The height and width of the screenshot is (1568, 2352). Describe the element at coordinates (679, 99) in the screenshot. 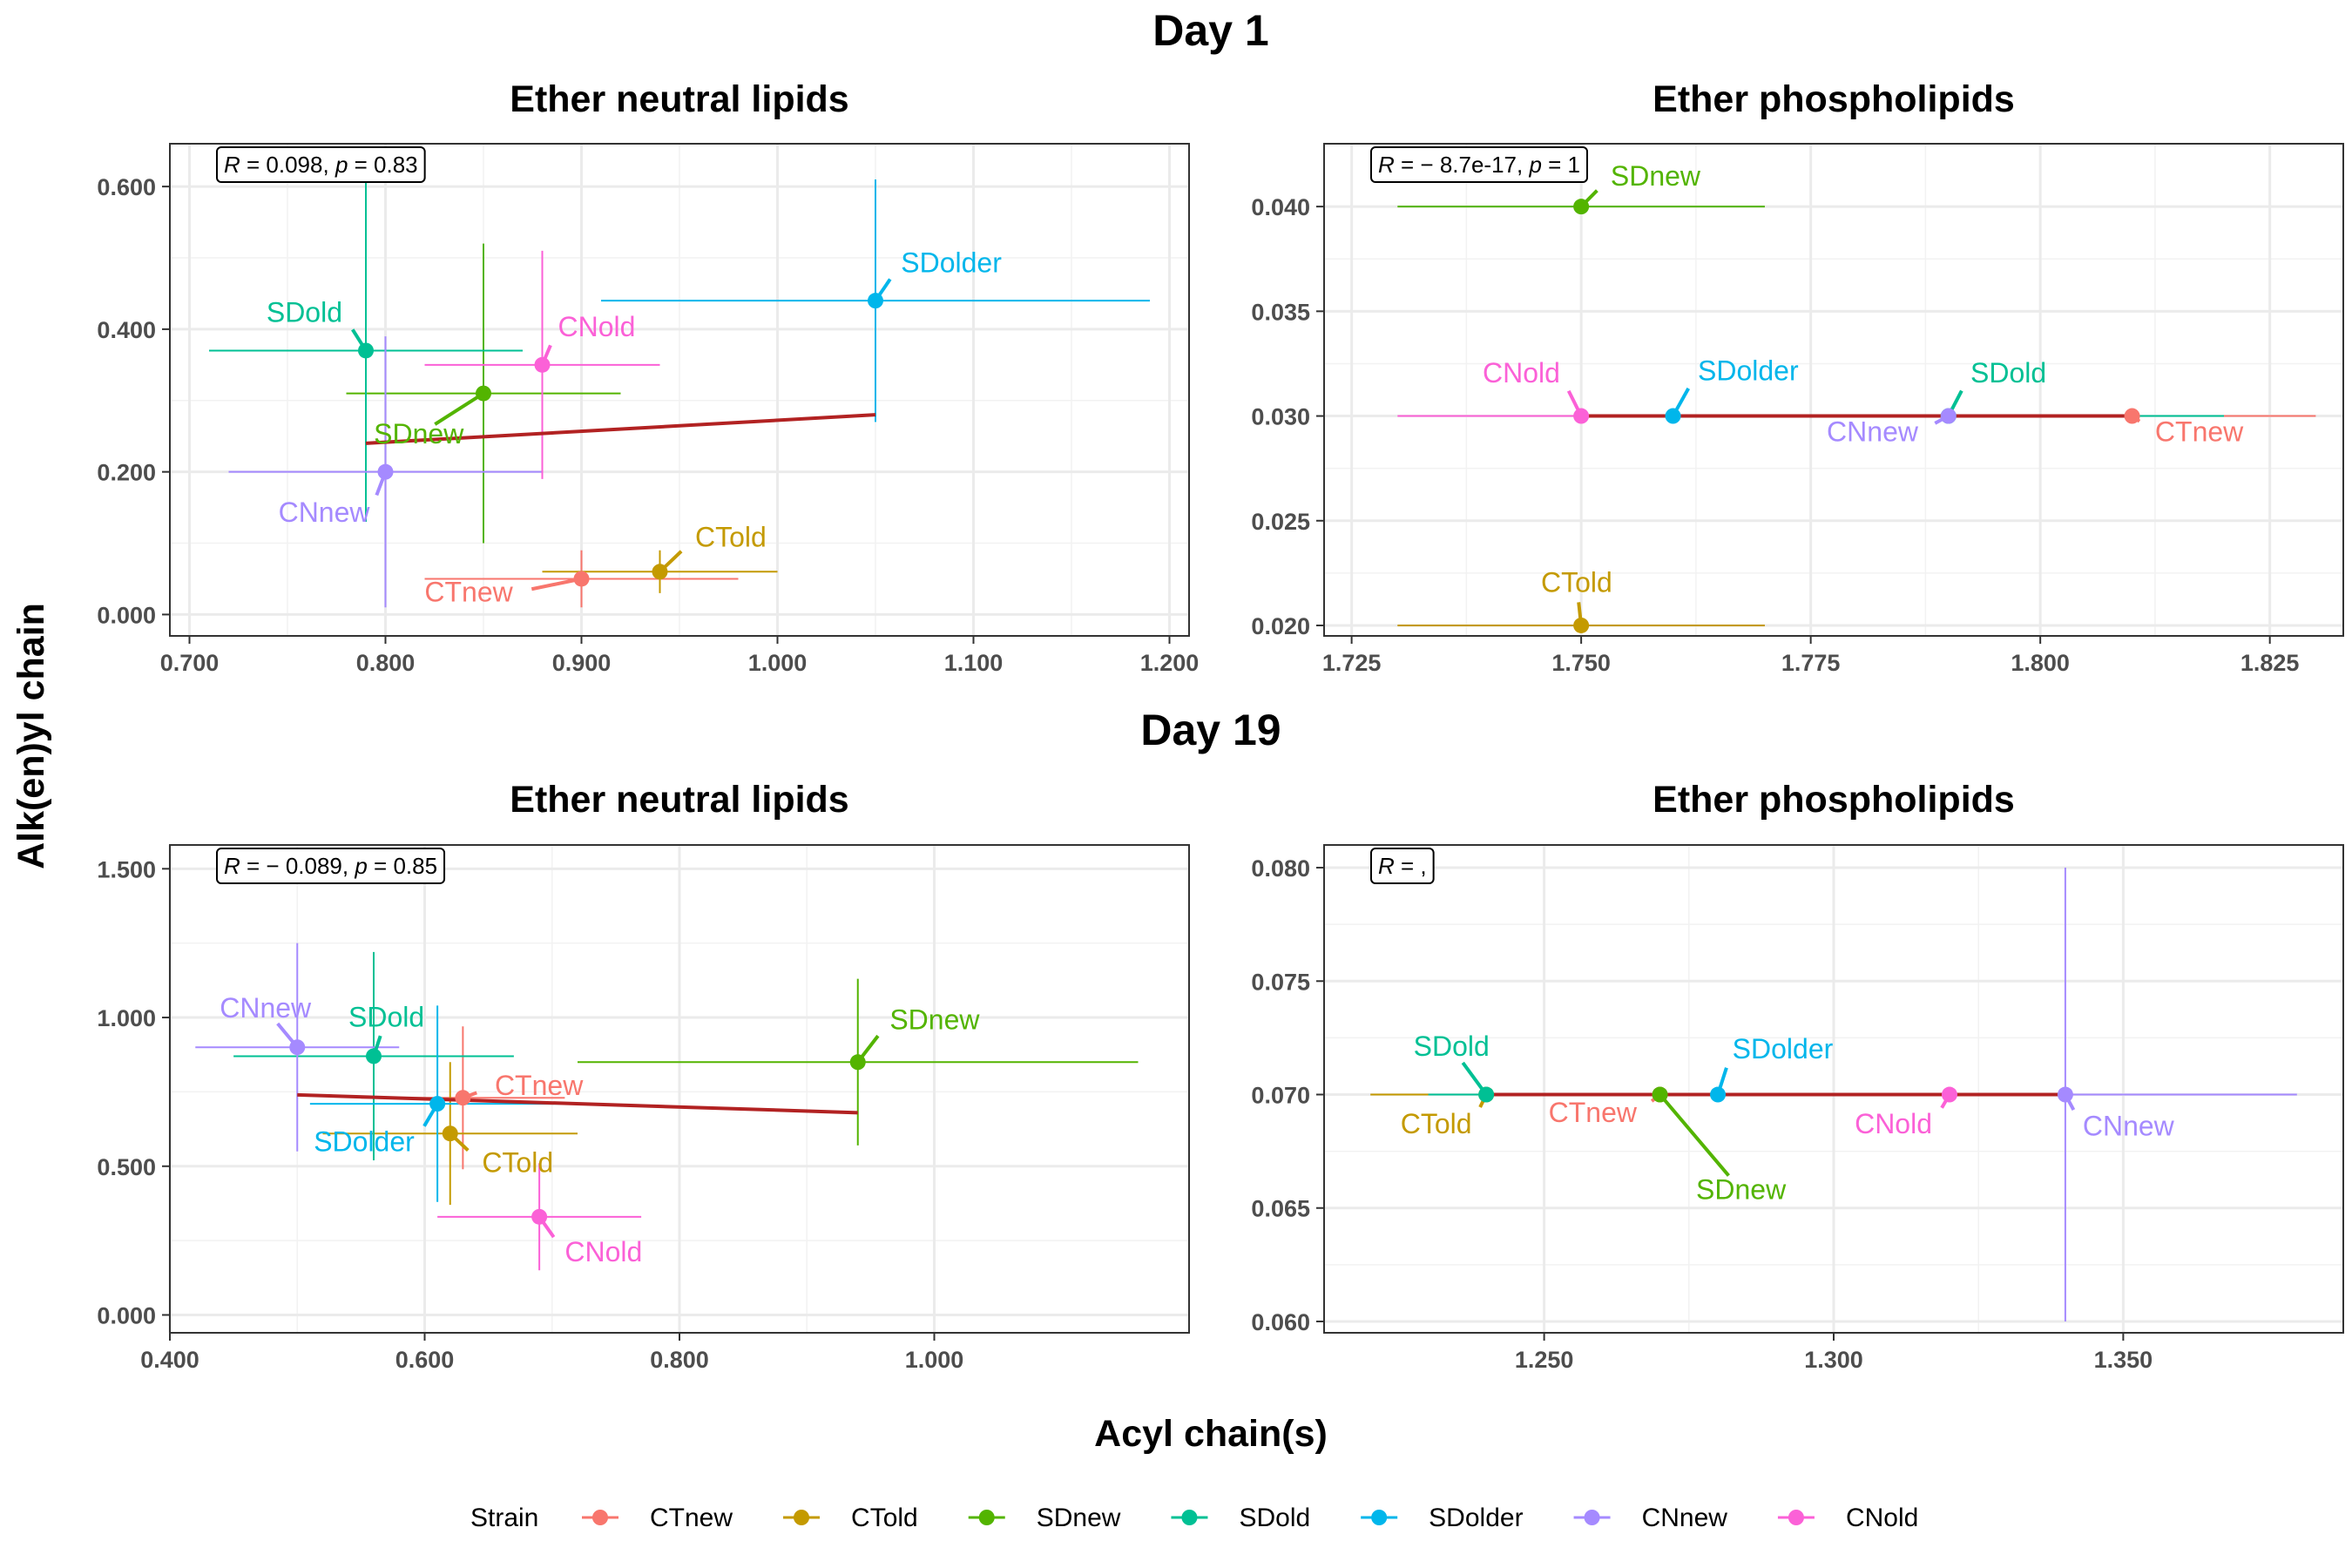

I see `panel-1-title: Ether neutral lipids` at that location.